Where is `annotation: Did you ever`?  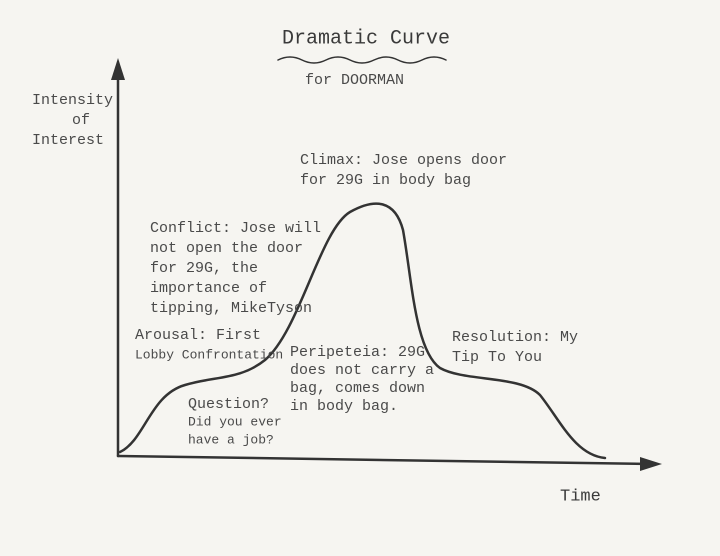 annotation: Did you ever is located at coordinates (235, 421).